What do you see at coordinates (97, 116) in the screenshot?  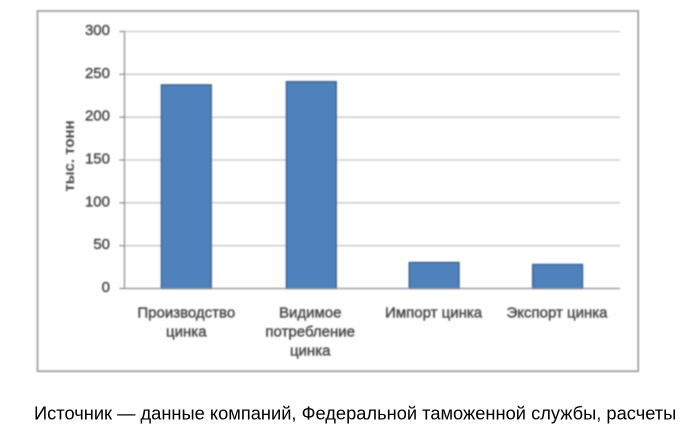 I see `svg-text: 200` at bounding box center [97, 116].